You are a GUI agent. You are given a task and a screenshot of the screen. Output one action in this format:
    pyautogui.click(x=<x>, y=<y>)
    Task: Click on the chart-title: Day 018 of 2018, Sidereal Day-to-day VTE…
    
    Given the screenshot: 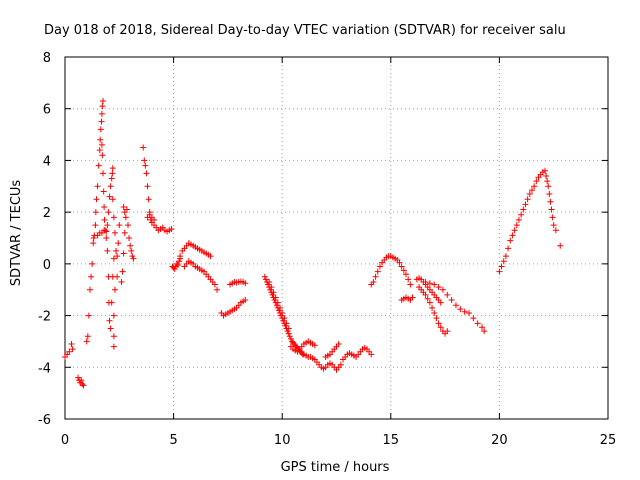 What is the action you would take?
    pyautogui.click(x=305, y=30)
    